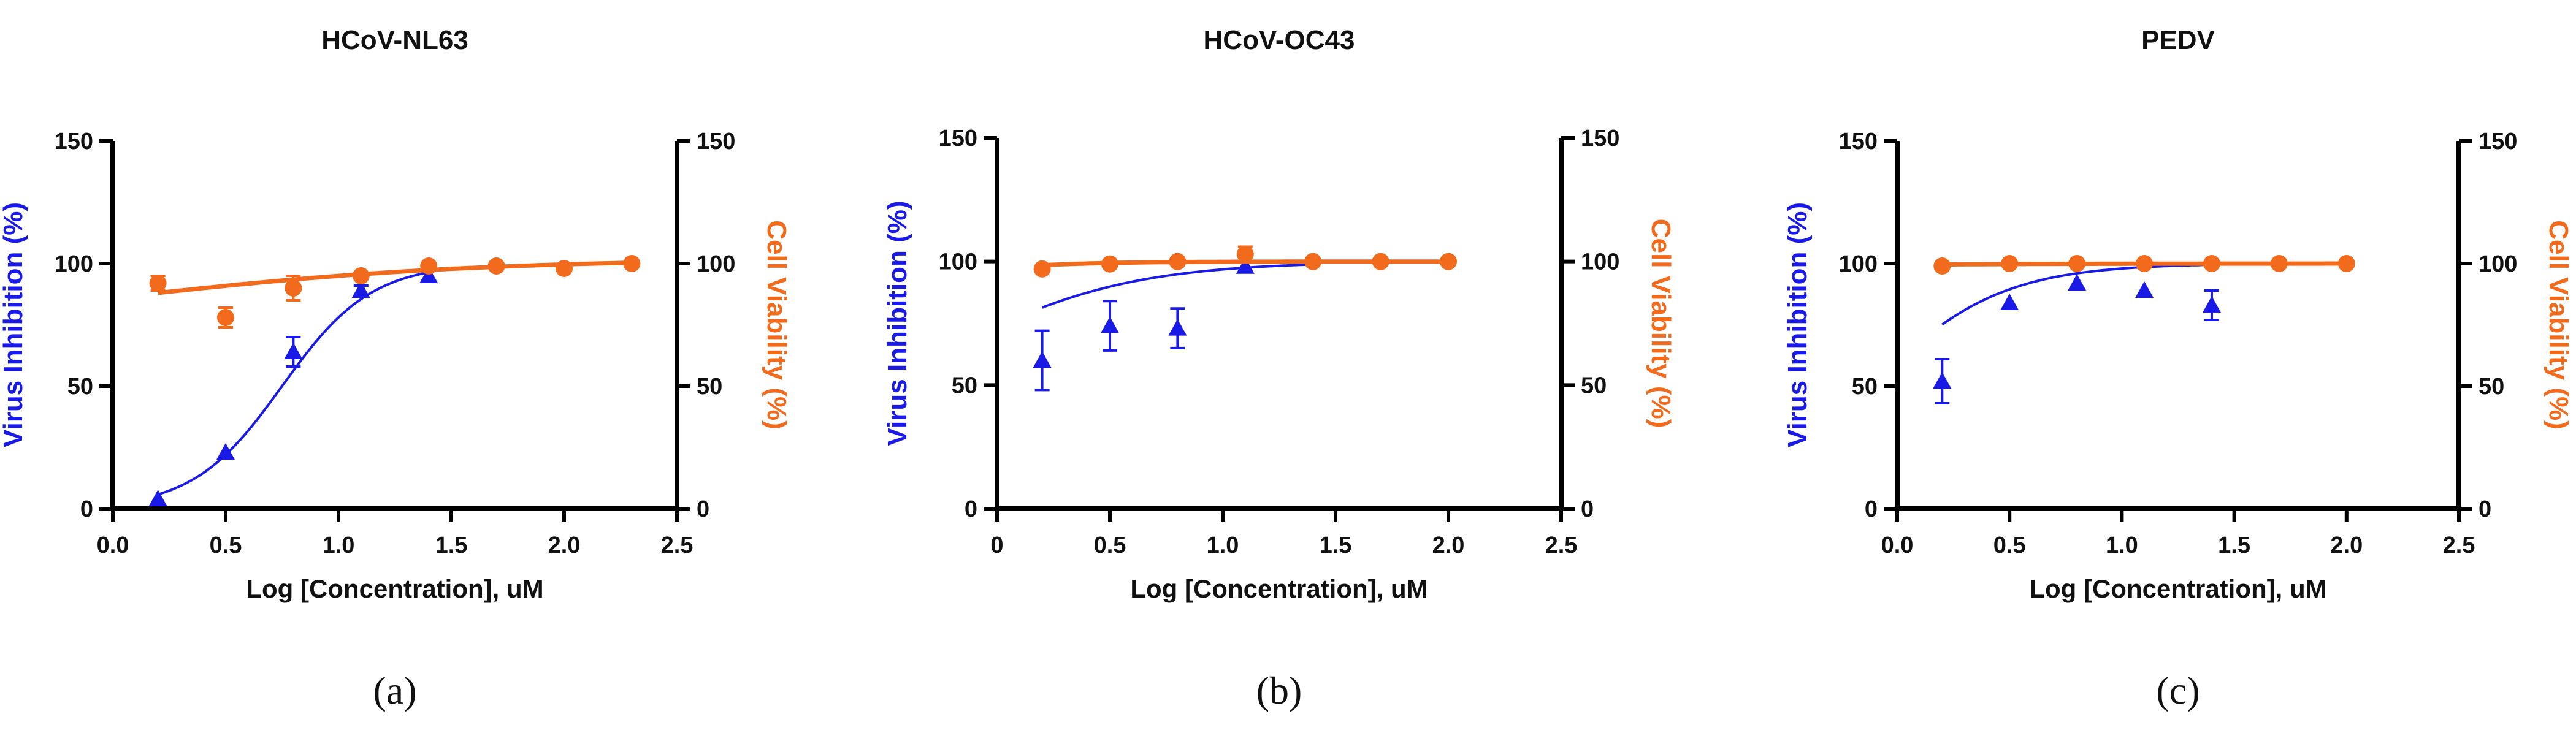 This screenshot has width=2576, height=733. What do you see at coordinates (394, 690) in the screenshot?
I see `panel-label: (a)` at bounding box center [394, 690].